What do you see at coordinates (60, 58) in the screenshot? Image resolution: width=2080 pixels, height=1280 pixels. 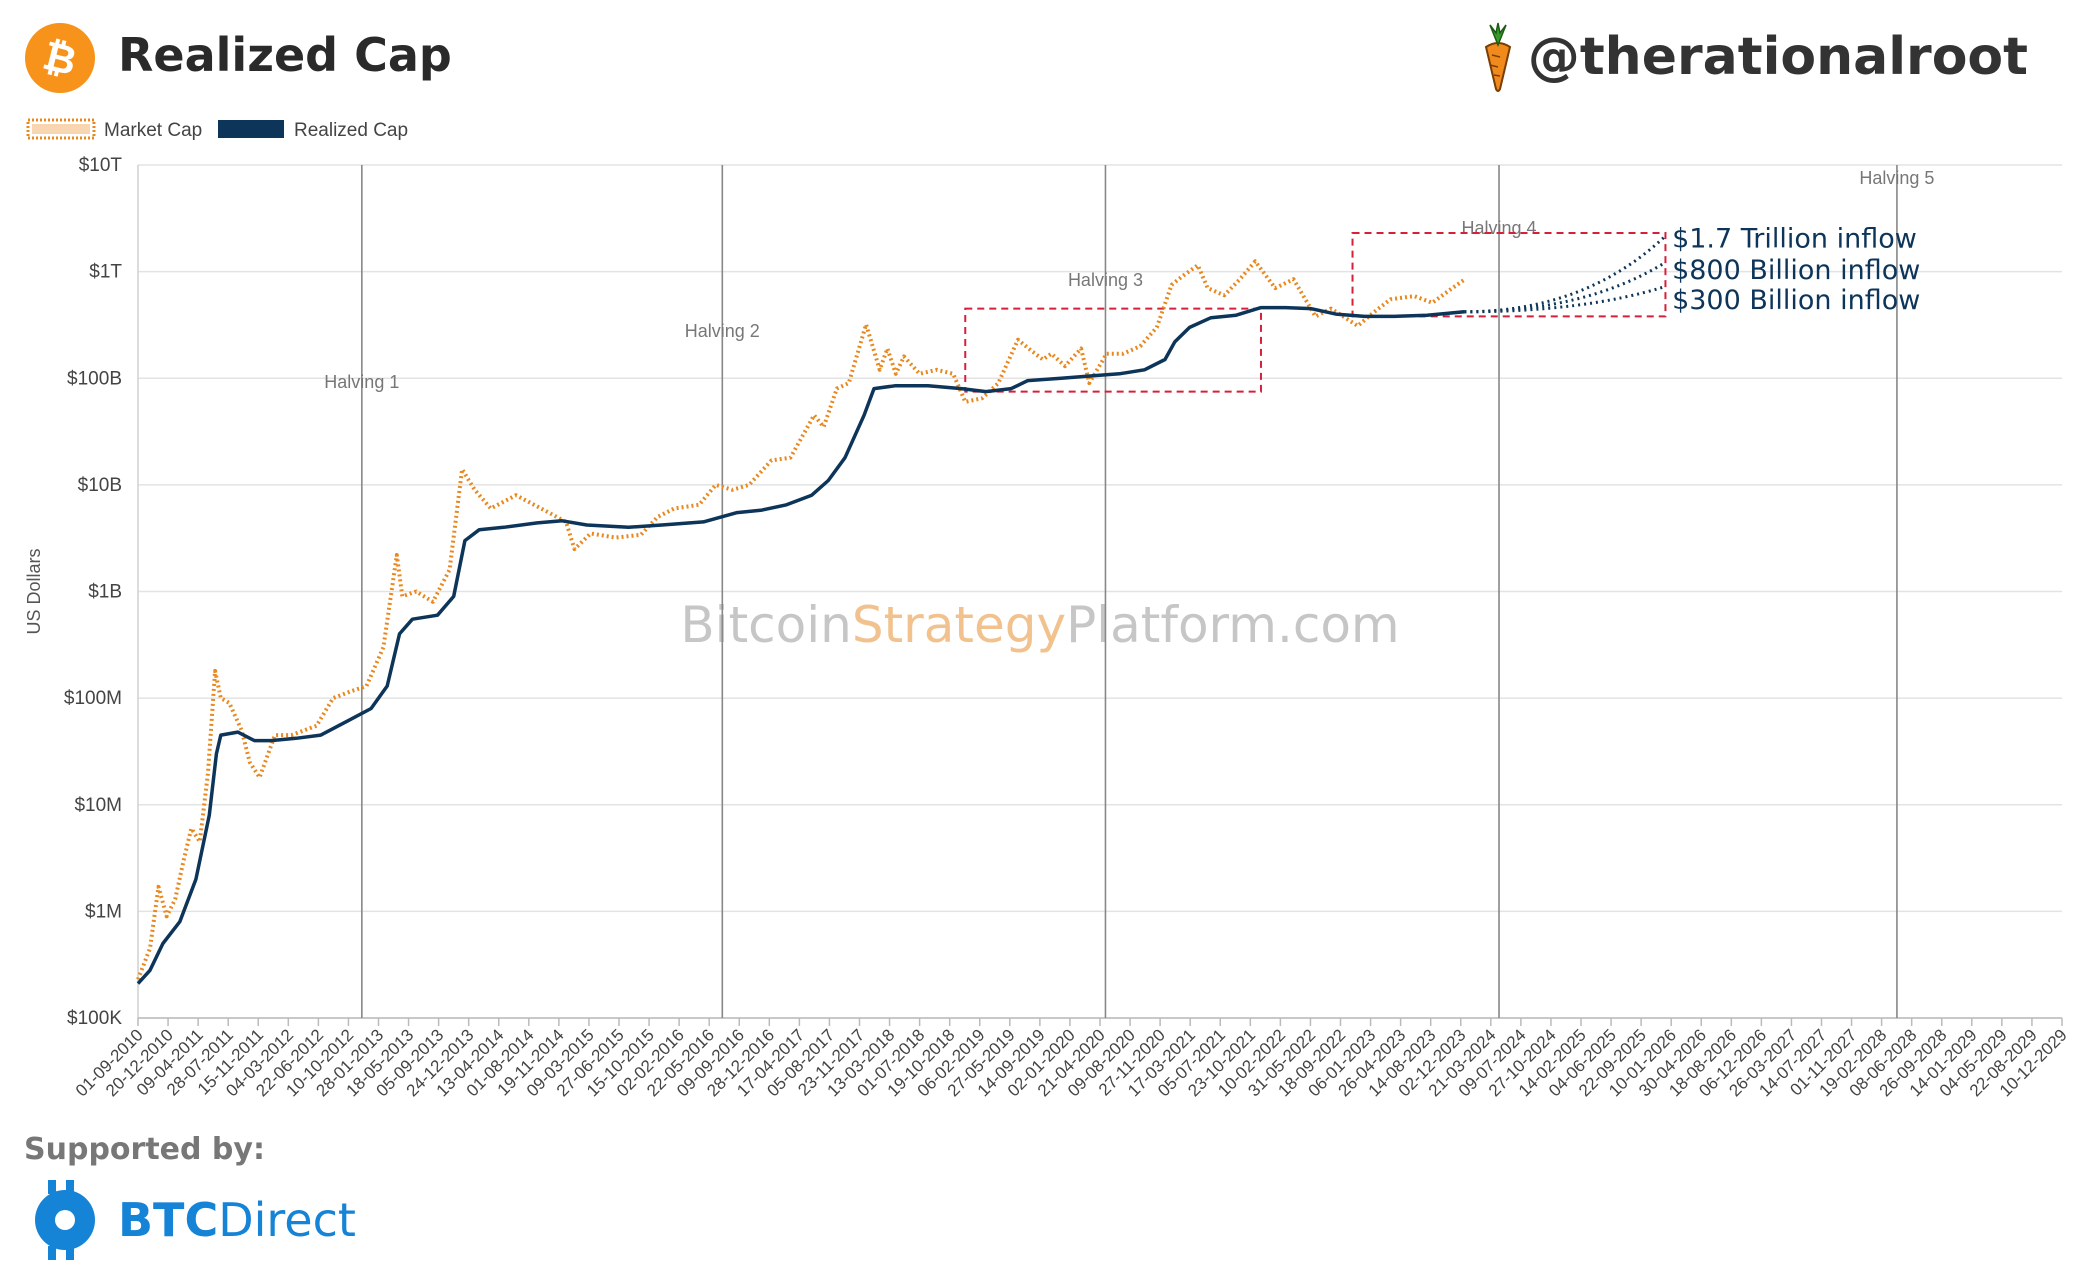 I see `bitcoin-logo-icon: ₿` at bounding box center [60, 58].